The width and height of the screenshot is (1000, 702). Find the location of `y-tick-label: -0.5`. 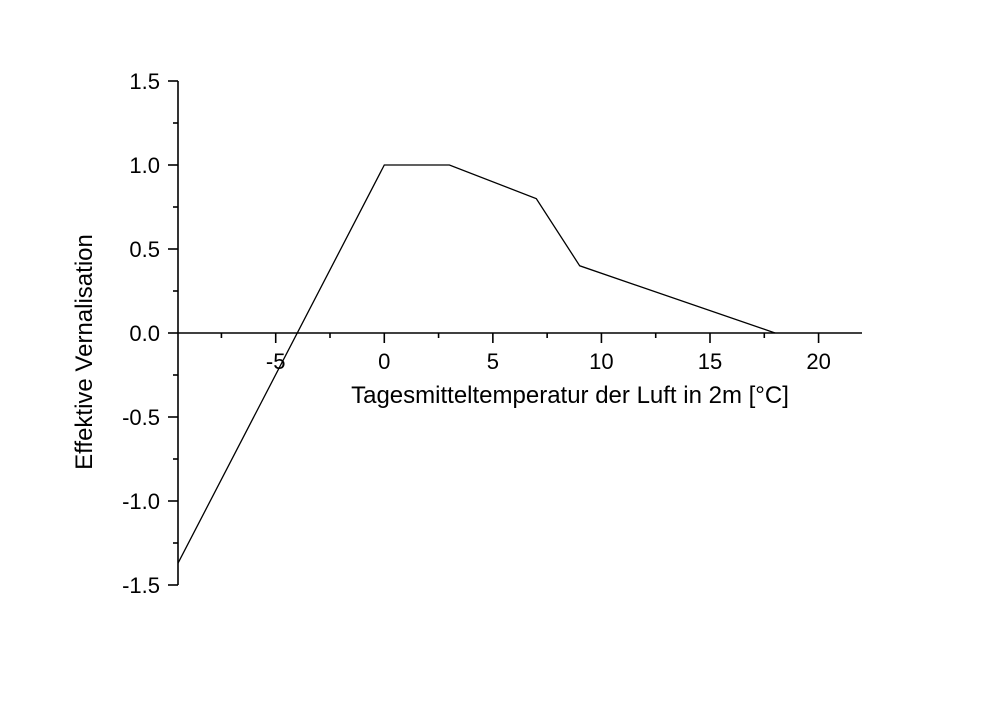

y-tick-label: -0.5 is located at coordinates (141, 417).